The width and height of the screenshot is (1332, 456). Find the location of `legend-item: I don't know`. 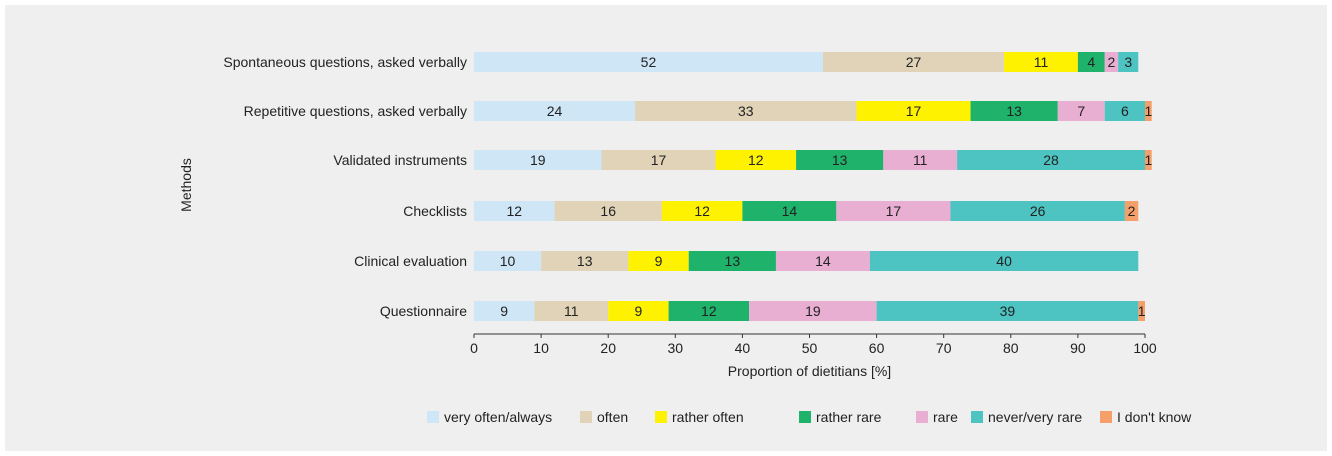

legend-item: I don't know is located at coordinates (1146, 417).